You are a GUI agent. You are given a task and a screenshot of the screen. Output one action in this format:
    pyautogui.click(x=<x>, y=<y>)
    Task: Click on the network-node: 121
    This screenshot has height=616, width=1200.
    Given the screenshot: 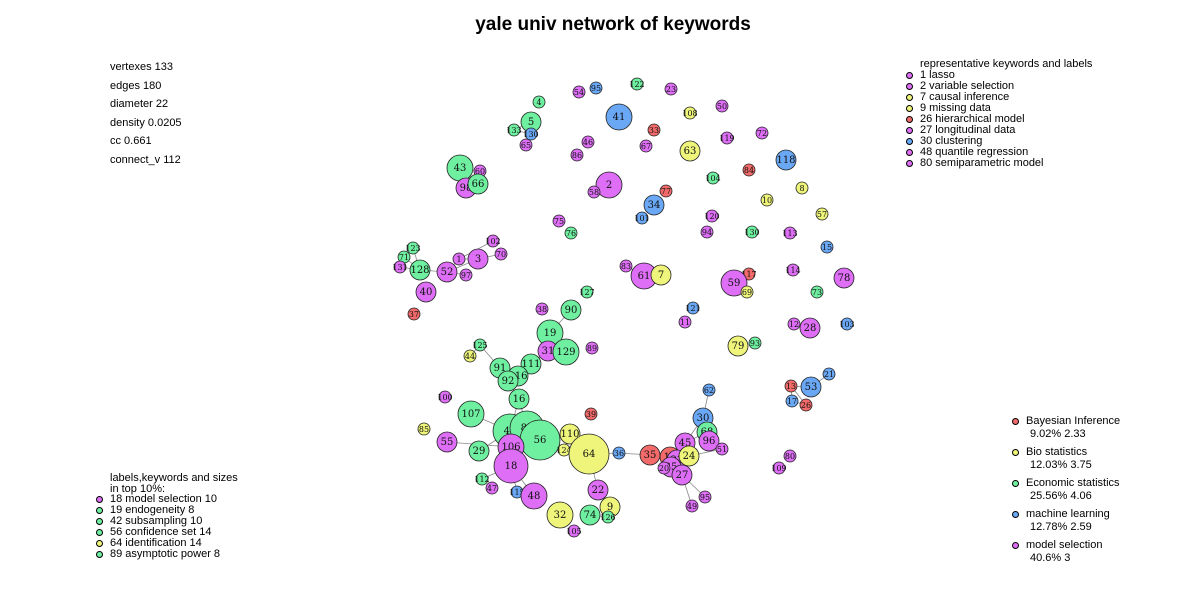 What is the action you would take?
    pyautogui.click(x=693, y=308)
    